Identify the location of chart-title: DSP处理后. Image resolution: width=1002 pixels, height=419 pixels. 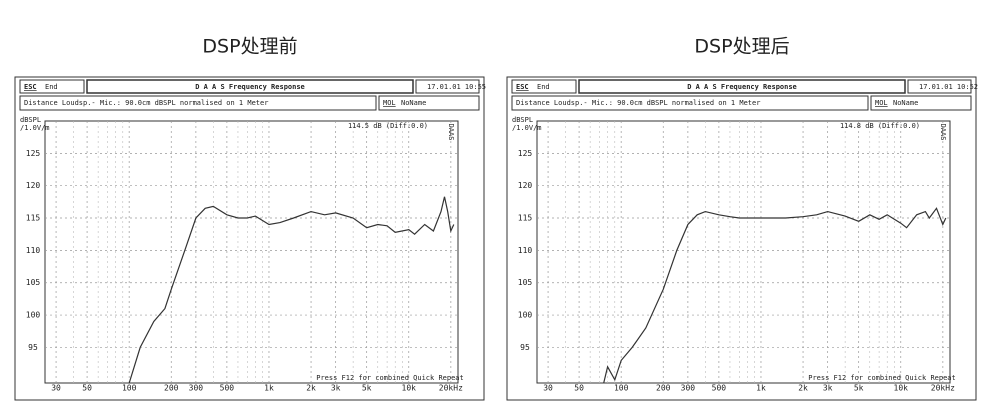
(741, 47).